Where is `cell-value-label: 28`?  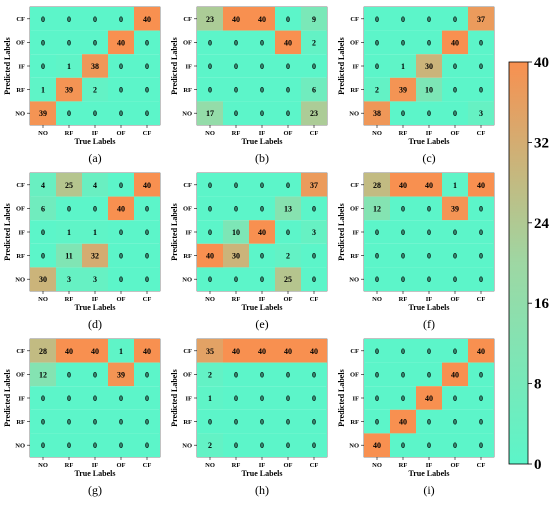 cell-value-label: 28 is located at coordinates (43, 351).